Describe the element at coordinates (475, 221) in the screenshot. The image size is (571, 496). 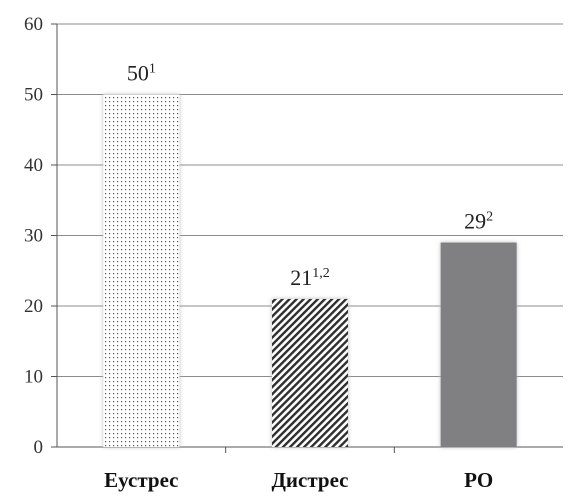
I see `data-label-value-3: 29` at that location.